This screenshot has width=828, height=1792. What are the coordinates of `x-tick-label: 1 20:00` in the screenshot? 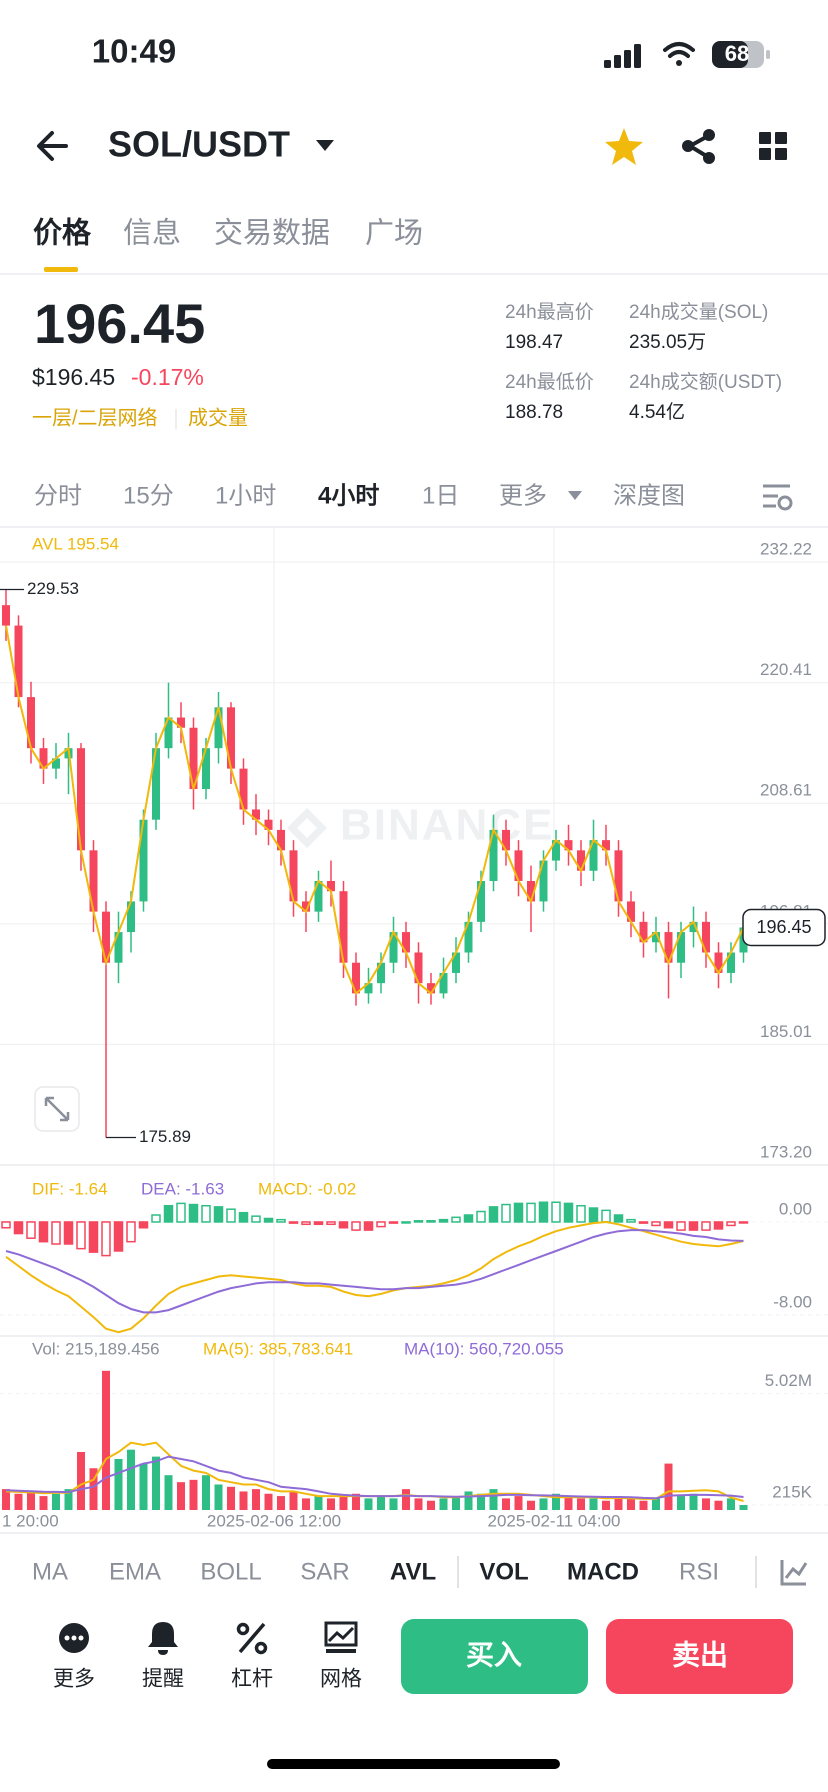 It's located at (30, 1520).